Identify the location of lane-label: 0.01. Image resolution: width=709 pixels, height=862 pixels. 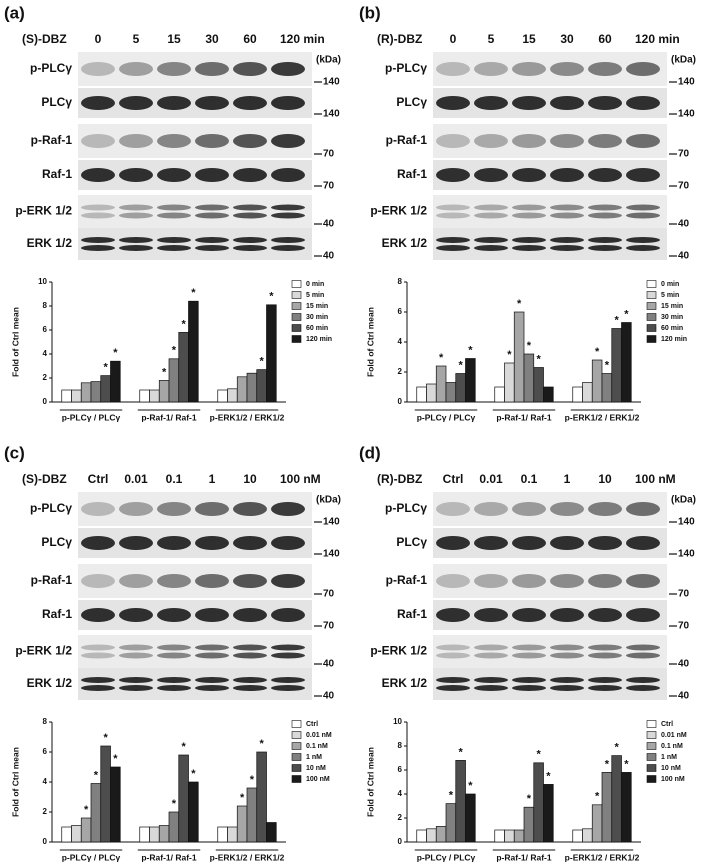
(491, 479).